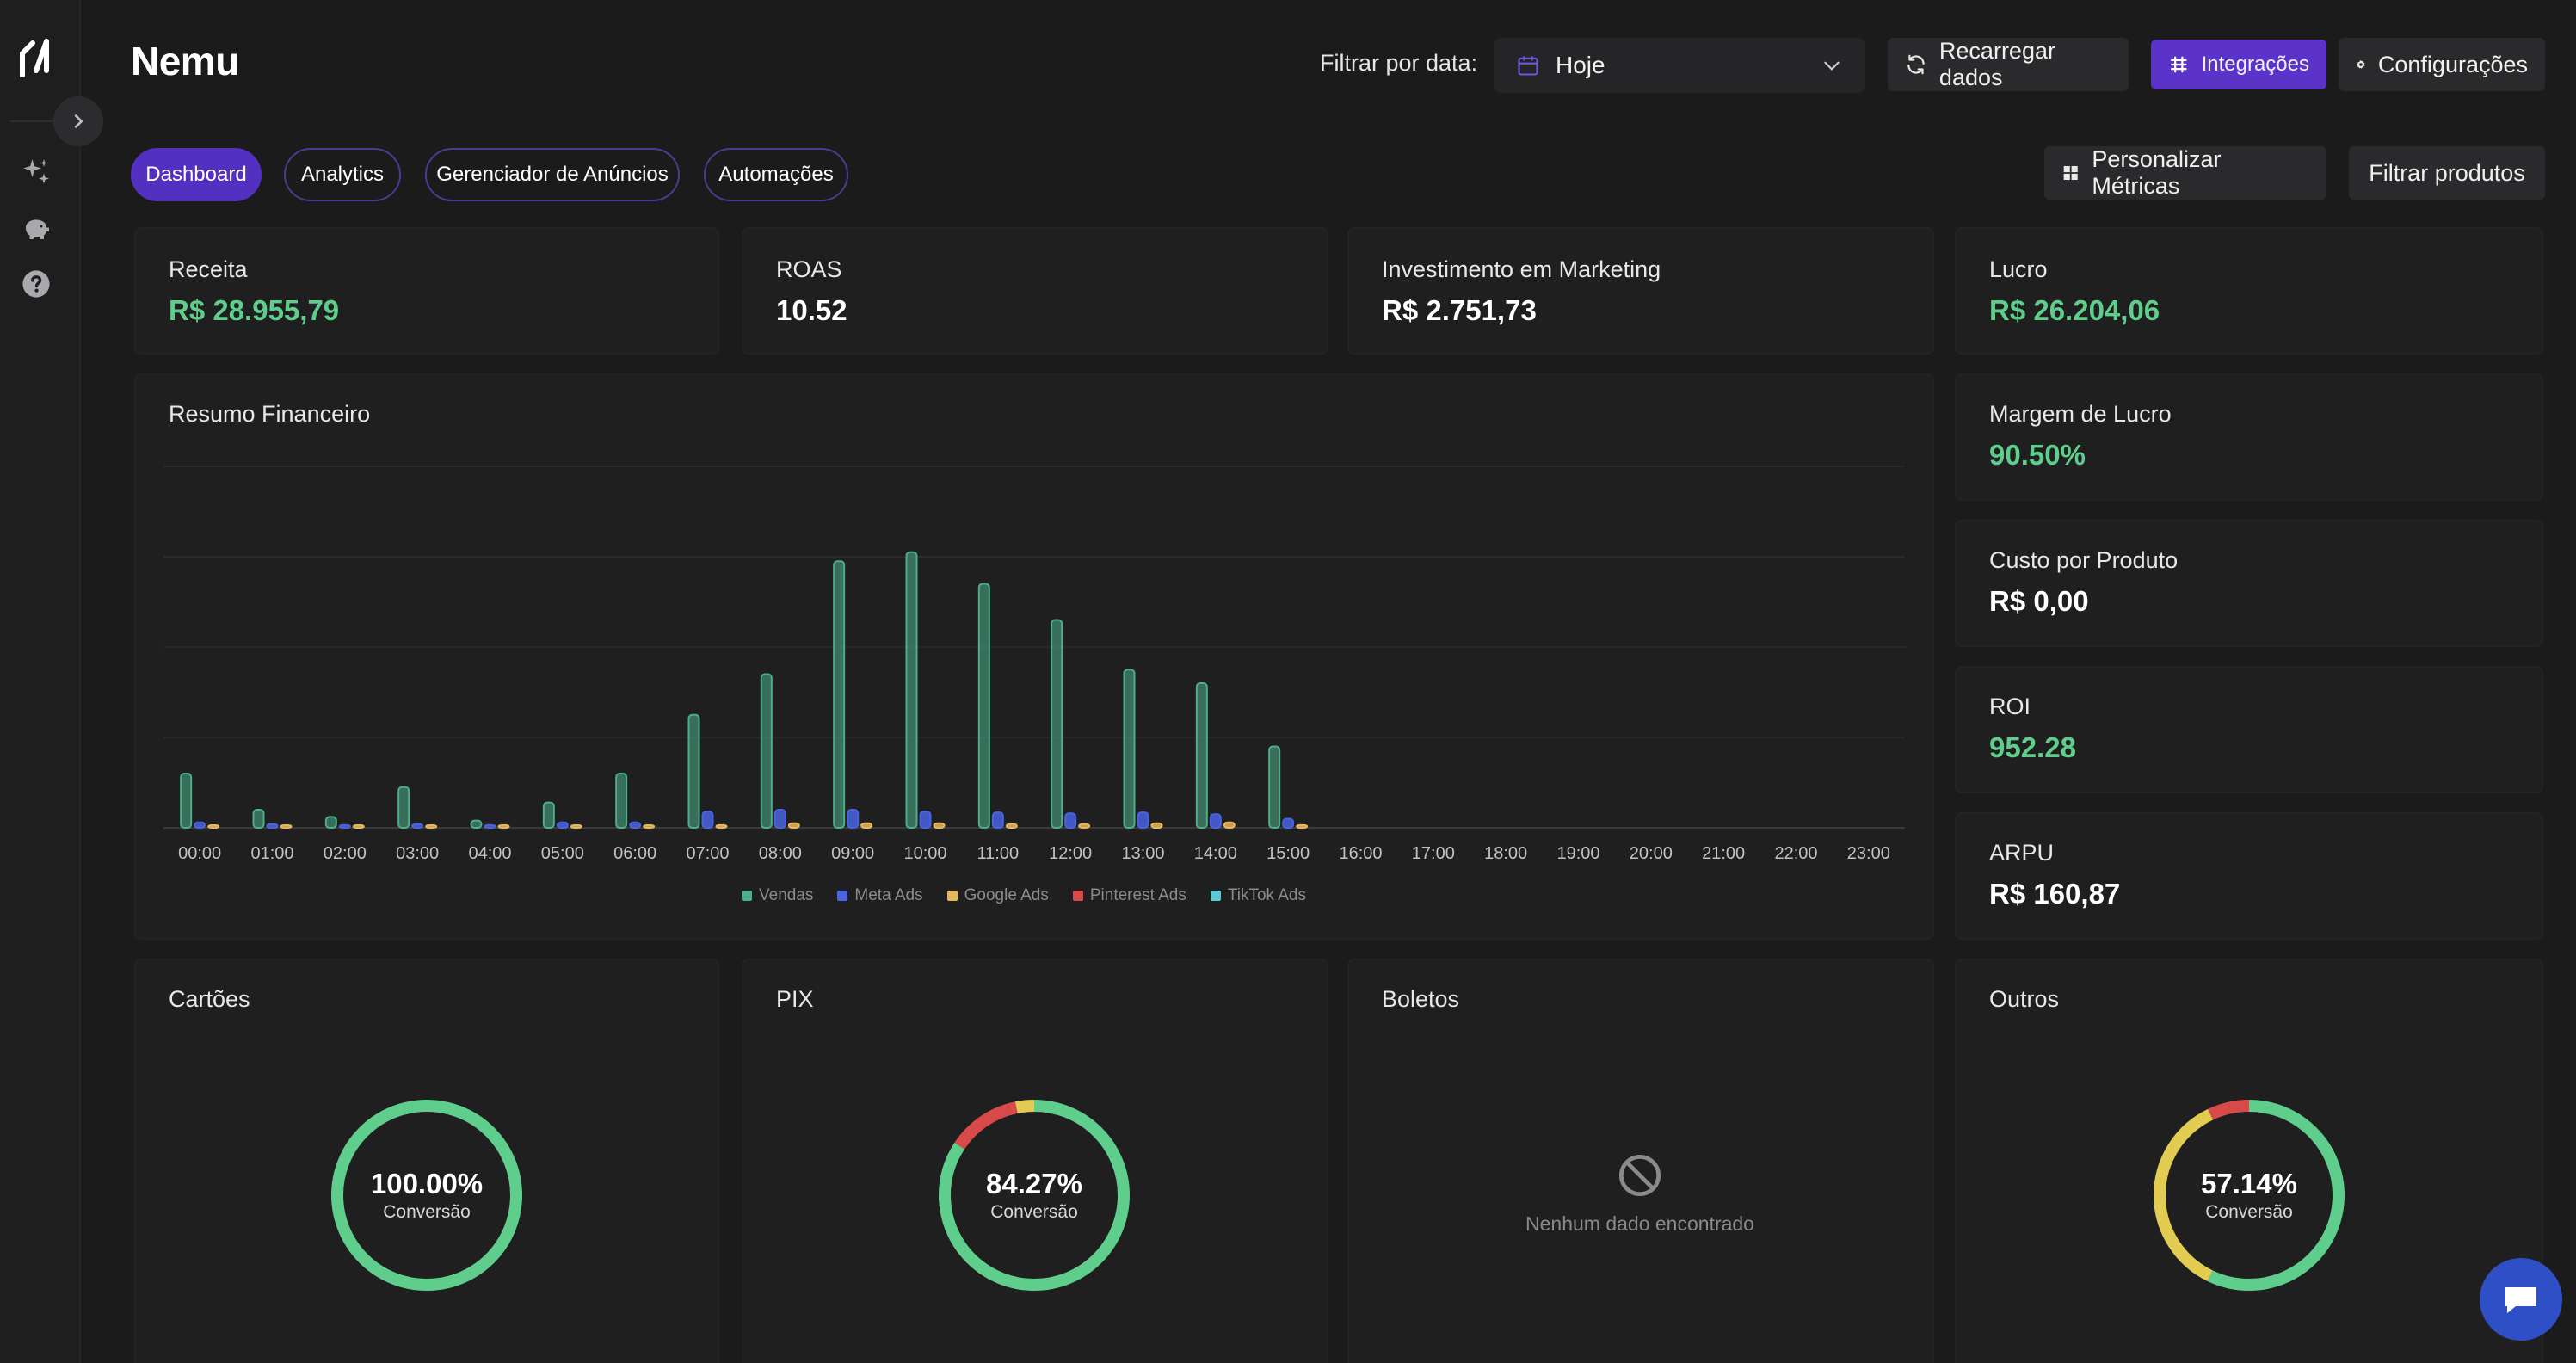  I want to click on grid-icon, so click(2071, 173).